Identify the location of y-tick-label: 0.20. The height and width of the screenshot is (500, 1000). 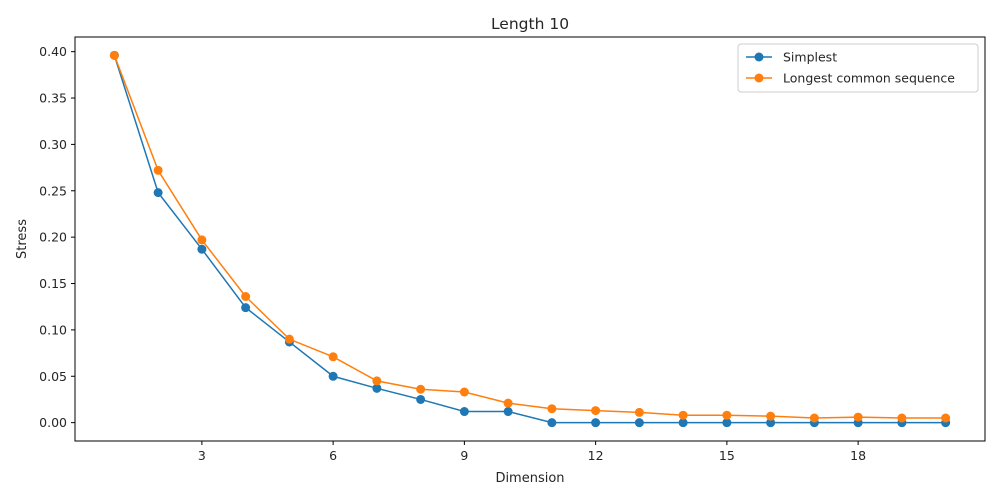
(53, 237).